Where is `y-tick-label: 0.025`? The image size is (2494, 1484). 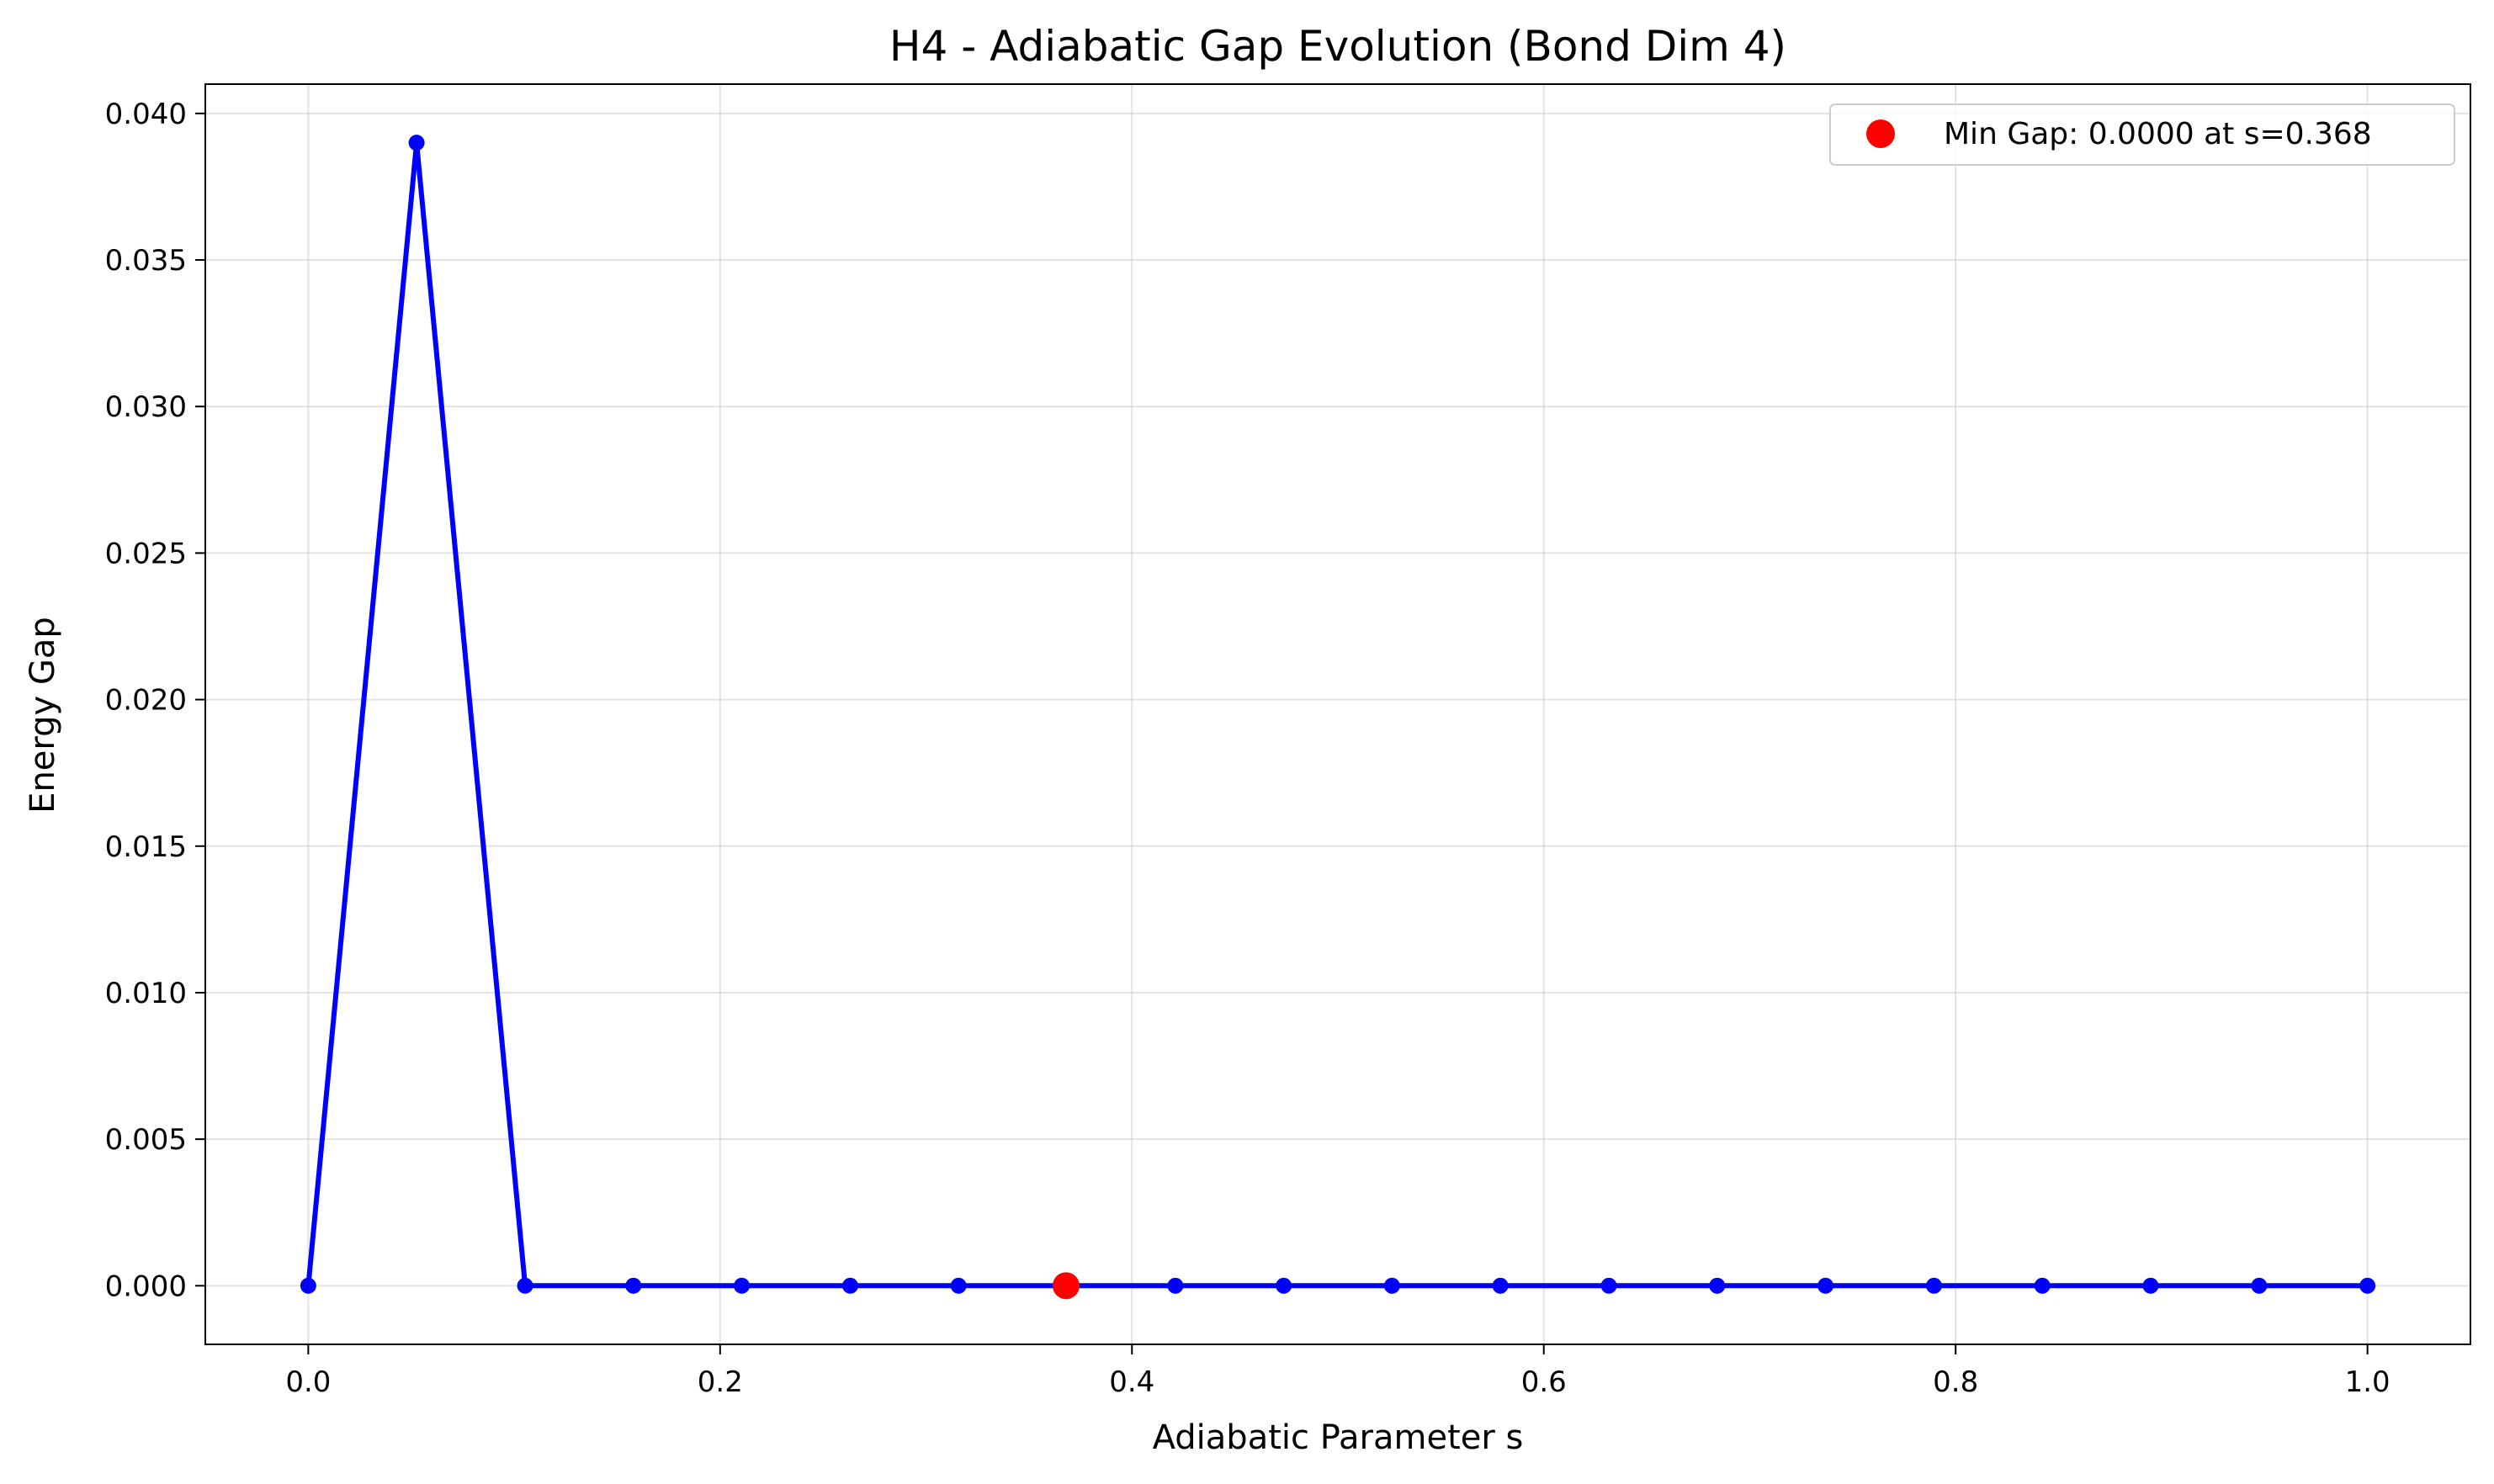
y-tick-label: 0.025 is located at coordinates (146, 553).